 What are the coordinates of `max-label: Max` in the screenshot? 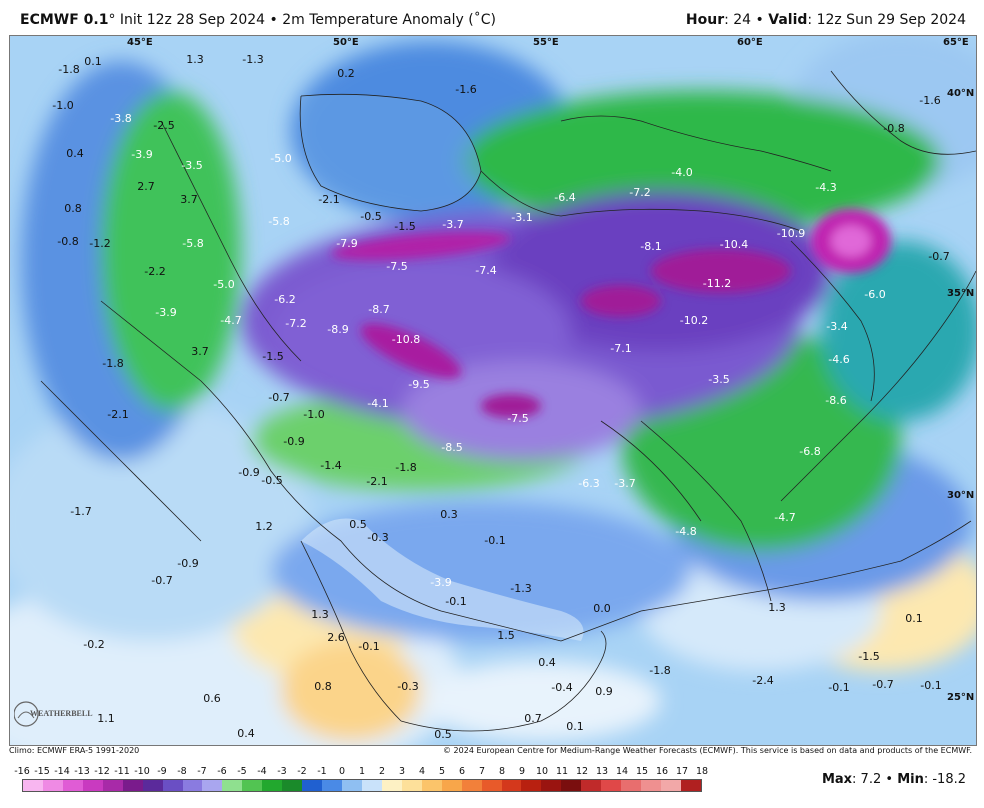 It's located at (837, 779).